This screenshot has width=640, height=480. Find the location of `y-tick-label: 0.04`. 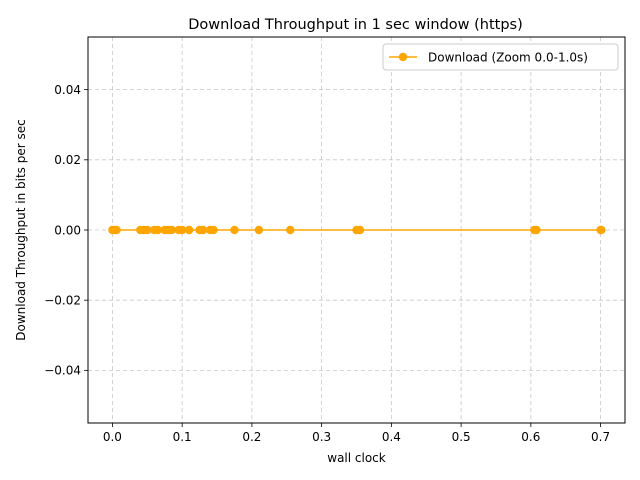

y-tick-label: 0.04 is located at coordinates (67, 90).